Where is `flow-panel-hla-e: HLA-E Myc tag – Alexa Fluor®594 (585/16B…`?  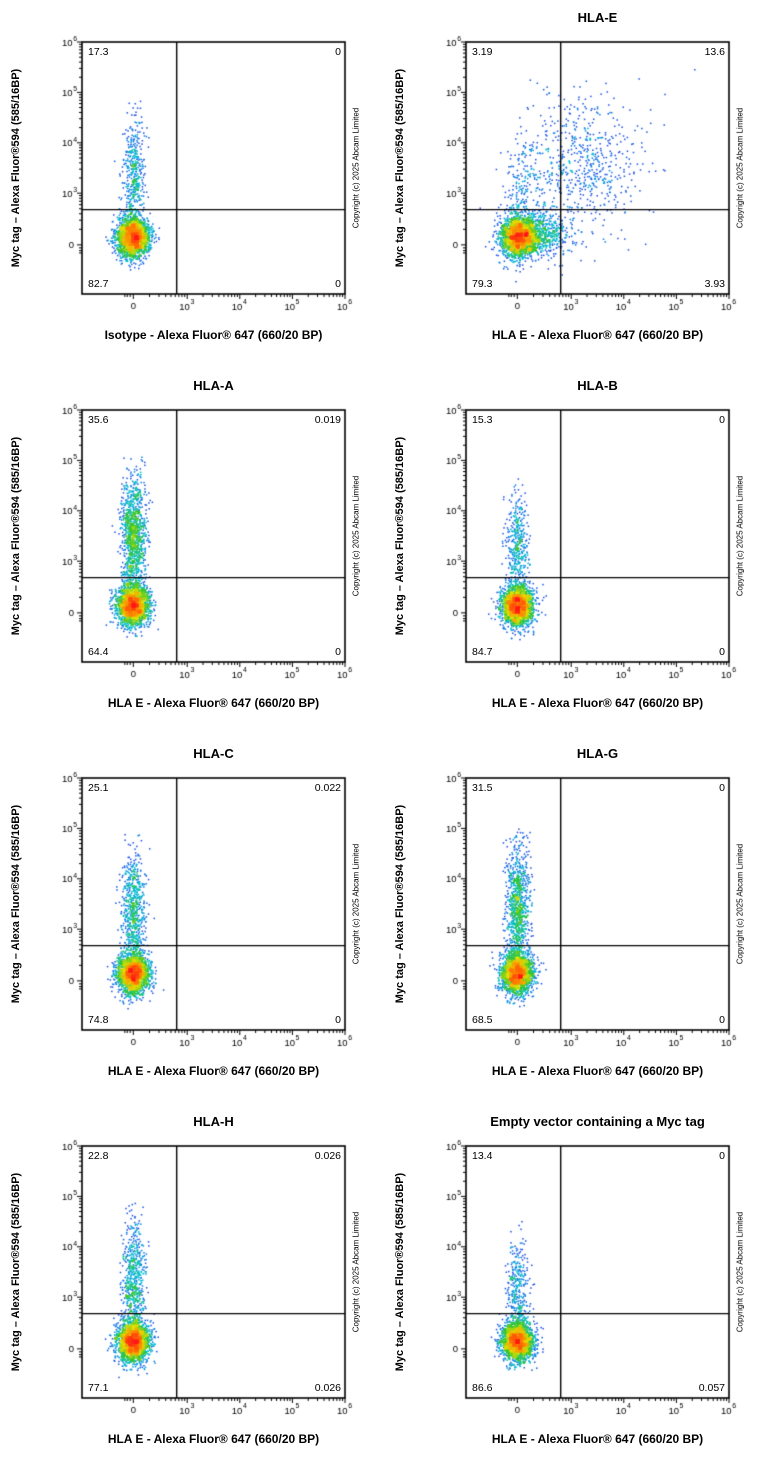 flow-panel-hla-e: HLA-E Myc tag – Alexa Fluor®594 (585/16B… is located at coordinates (576, 186).